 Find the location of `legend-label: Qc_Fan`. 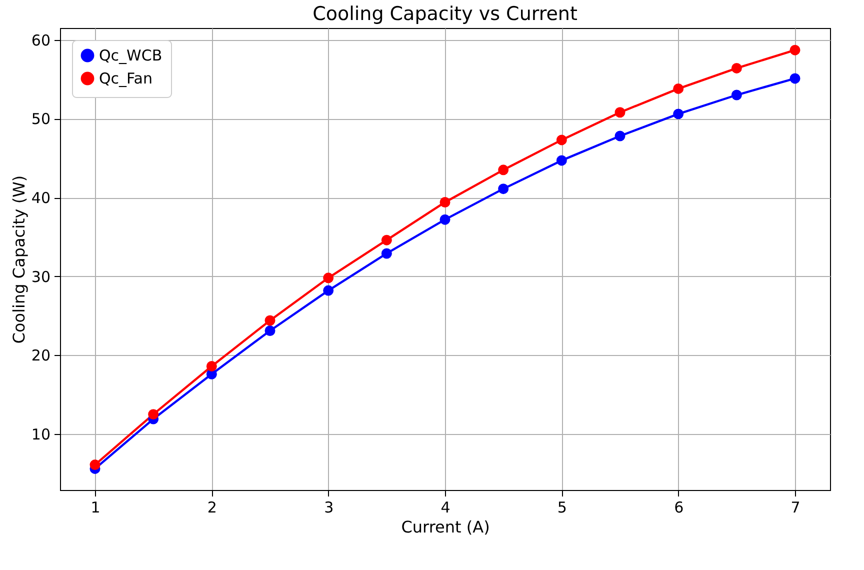

legend-label: Qc_Fan is located at coordinates (126, 79).